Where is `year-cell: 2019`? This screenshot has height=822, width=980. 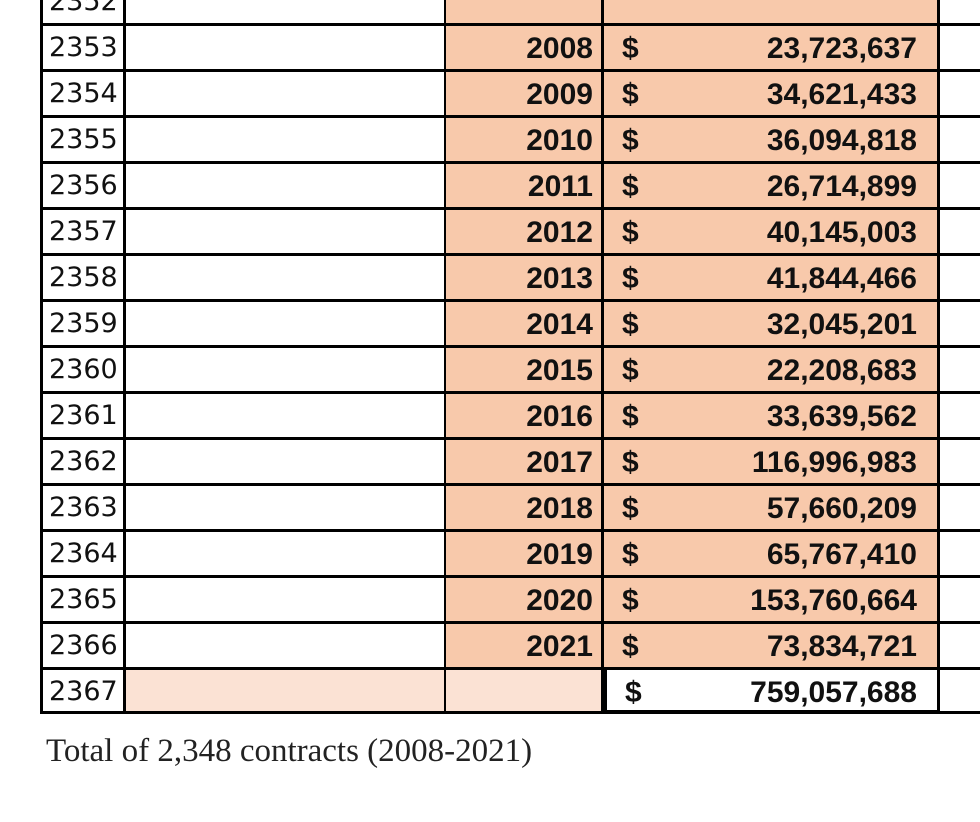
year-cell: 2019 is located at coordinates (525, 553).